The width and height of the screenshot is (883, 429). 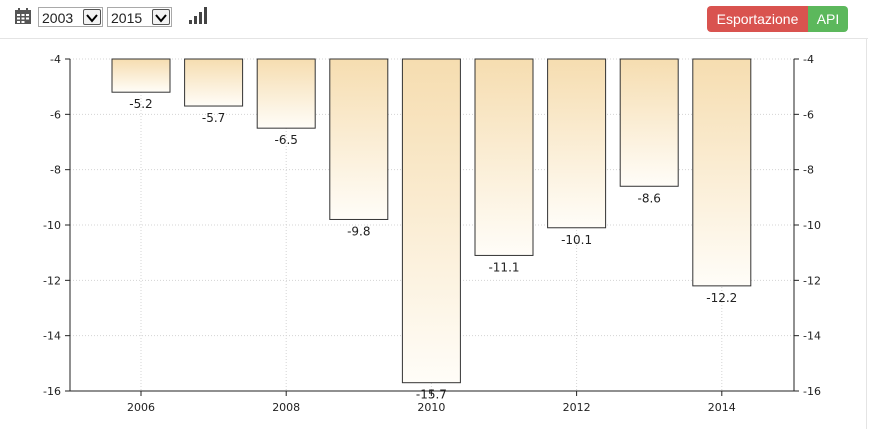 What do you see at coordinates (431, 395) in the screenshot?
I see `data-label: -15.7` at bounding box center [431, 395].